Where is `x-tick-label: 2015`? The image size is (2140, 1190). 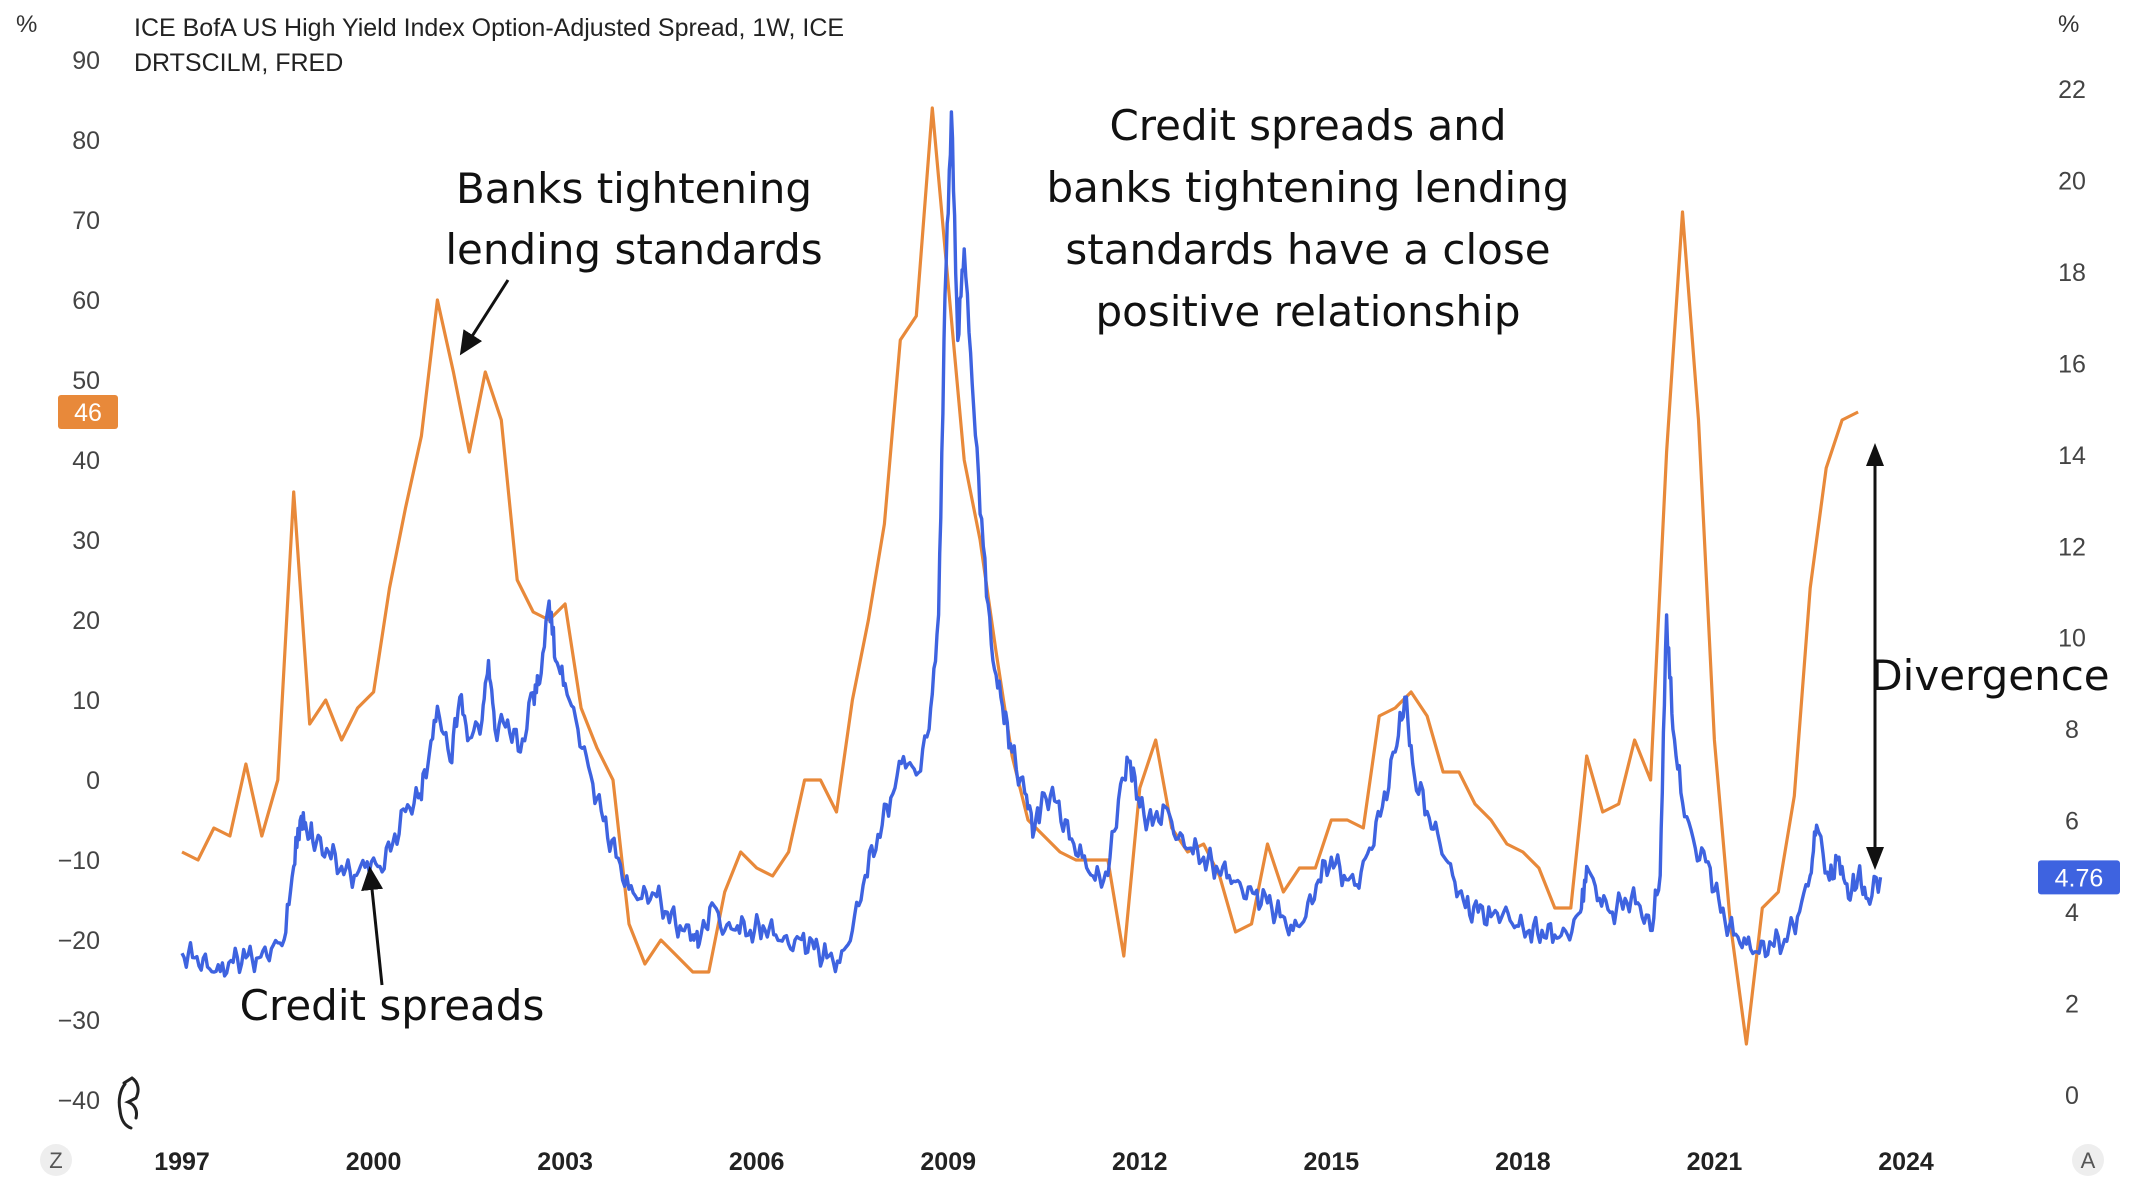
x-tick-label: 2015 is located at coordinates (1332, 1162).